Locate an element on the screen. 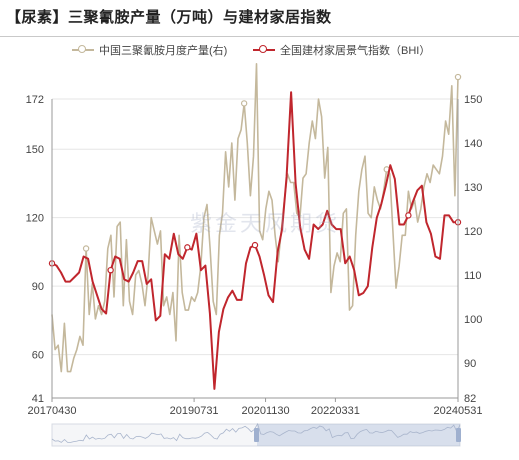 The height and width of the screenshot is (460, 519). zoom-preview-line is located at coordinates (256, 432).